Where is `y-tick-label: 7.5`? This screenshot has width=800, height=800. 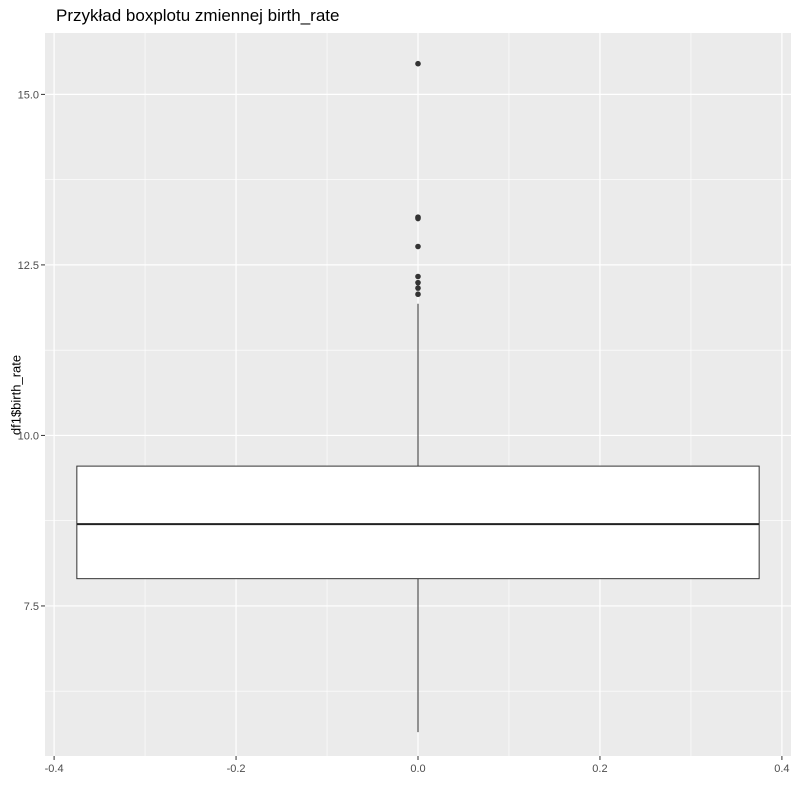 y-tick-label: 7.5 is located at coordinates (31, 607).